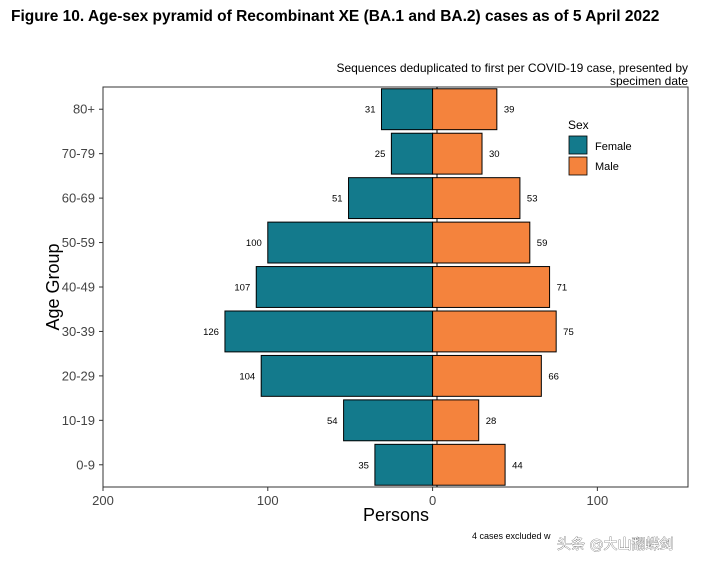  Describe the element at coordinates (242, 288) in the screenshot. I see `data-label-female-40-49: 107` at that location.